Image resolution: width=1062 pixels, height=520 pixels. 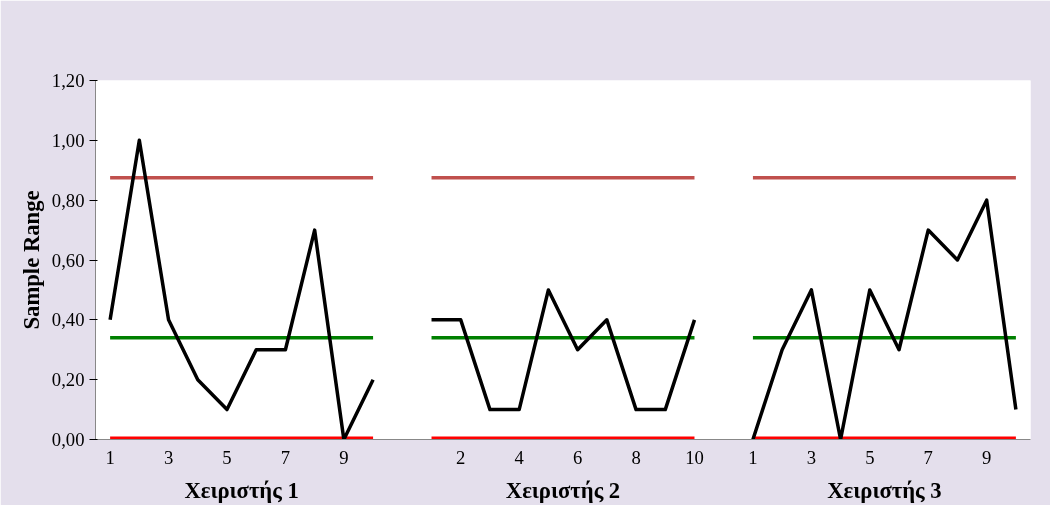 I want to click on y-tick-label: 0,80, so click(x=68, y=200).